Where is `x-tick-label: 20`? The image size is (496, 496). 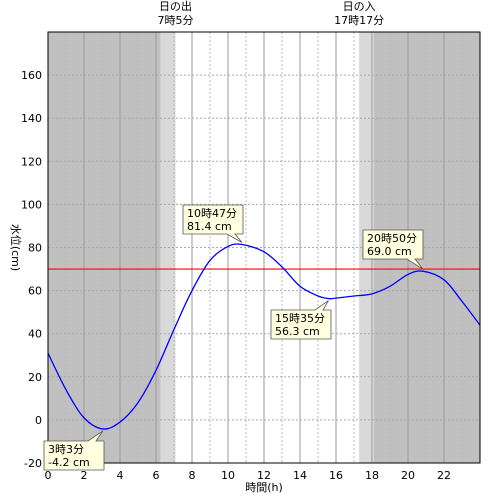 x-tick-label: 20 is located at coordinates (408, 475).